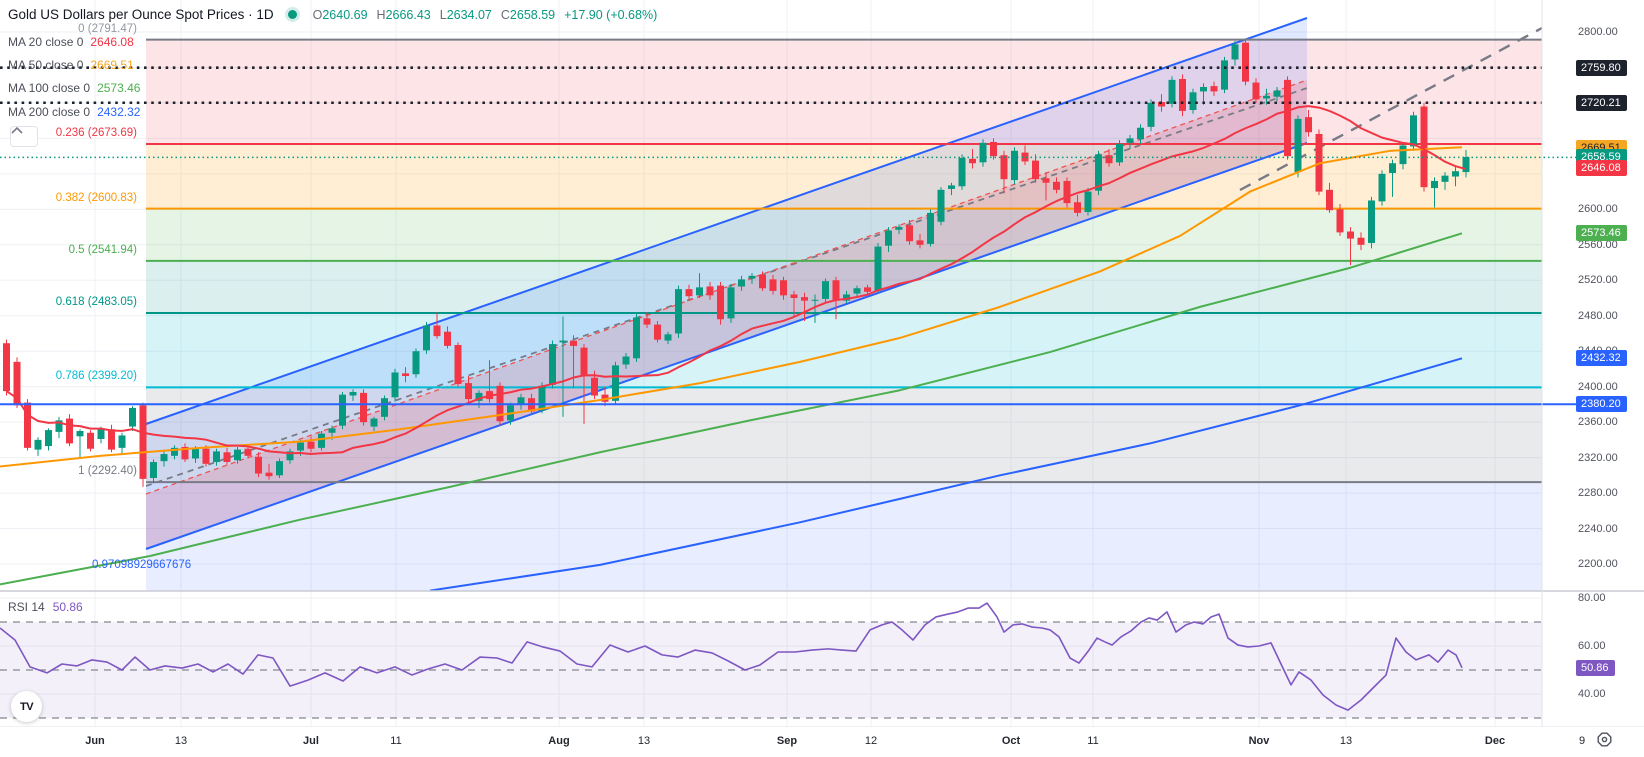 This screenshot has height=757, width=1644. I want to click on rsi-legend: RSI 14 50.86, so click(45, 607).